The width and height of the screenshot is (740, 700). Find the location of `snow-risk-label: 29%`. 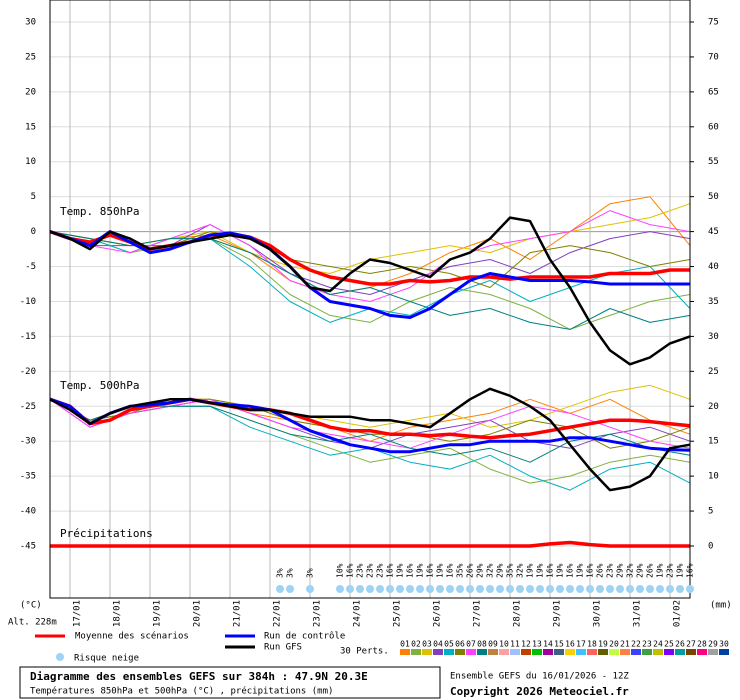

snow-risk-label: 29% is located at coordinates (500, 570).